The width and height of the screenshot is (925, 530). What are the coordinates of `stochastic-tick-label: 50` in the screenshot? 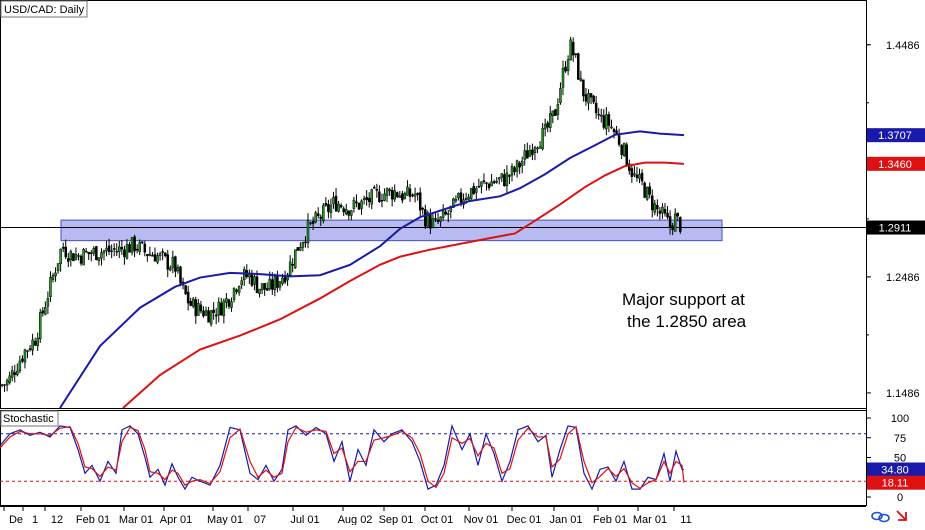 It's located at (900, 459).